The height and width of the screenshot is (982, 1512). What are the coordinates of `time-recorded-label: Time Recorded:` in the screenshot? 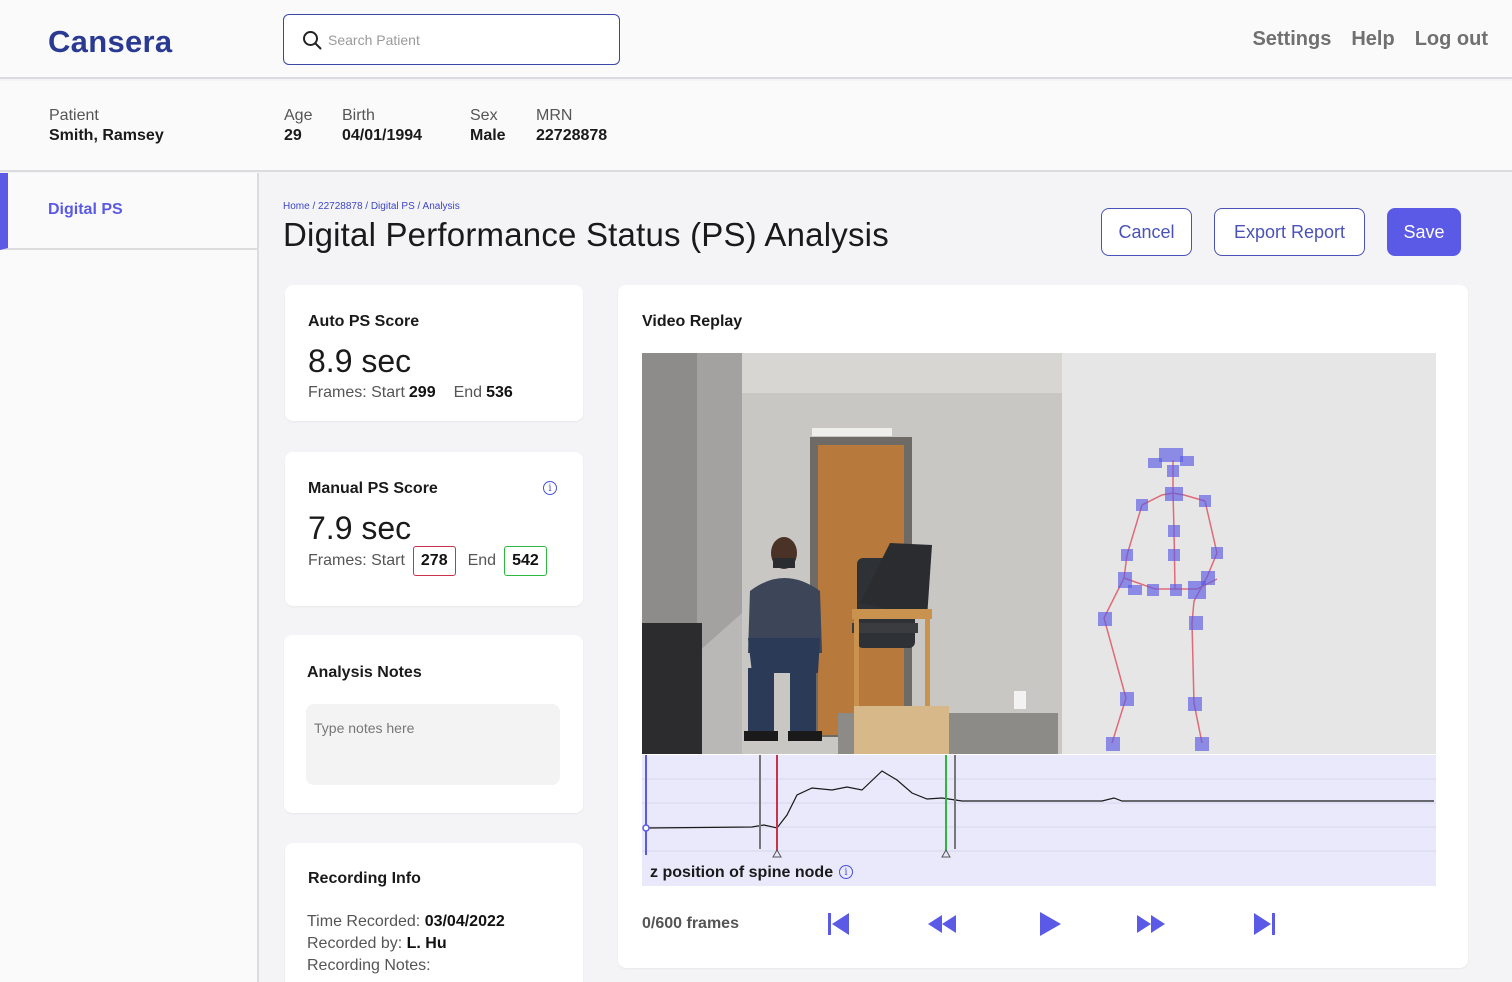 It's located at (364, 921).